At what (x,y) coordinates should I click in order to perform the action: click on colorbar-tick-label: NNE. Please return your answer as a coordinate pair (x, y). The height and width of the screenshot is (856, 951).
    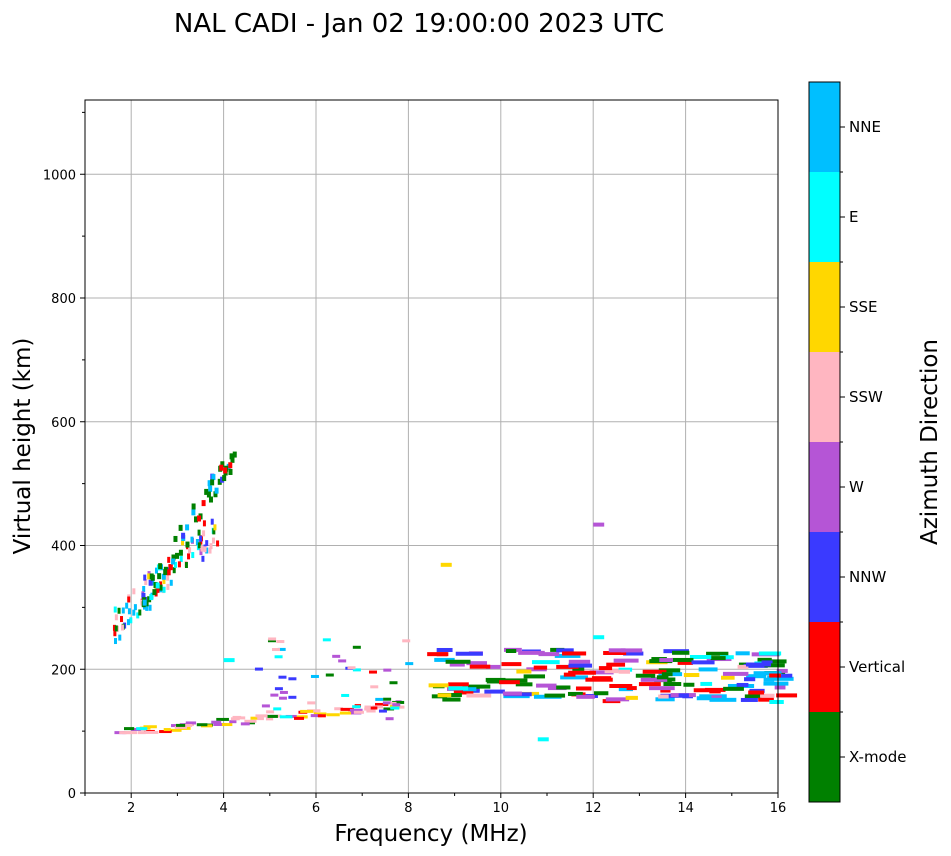
    Looking at the image, I should click on (865, 127).